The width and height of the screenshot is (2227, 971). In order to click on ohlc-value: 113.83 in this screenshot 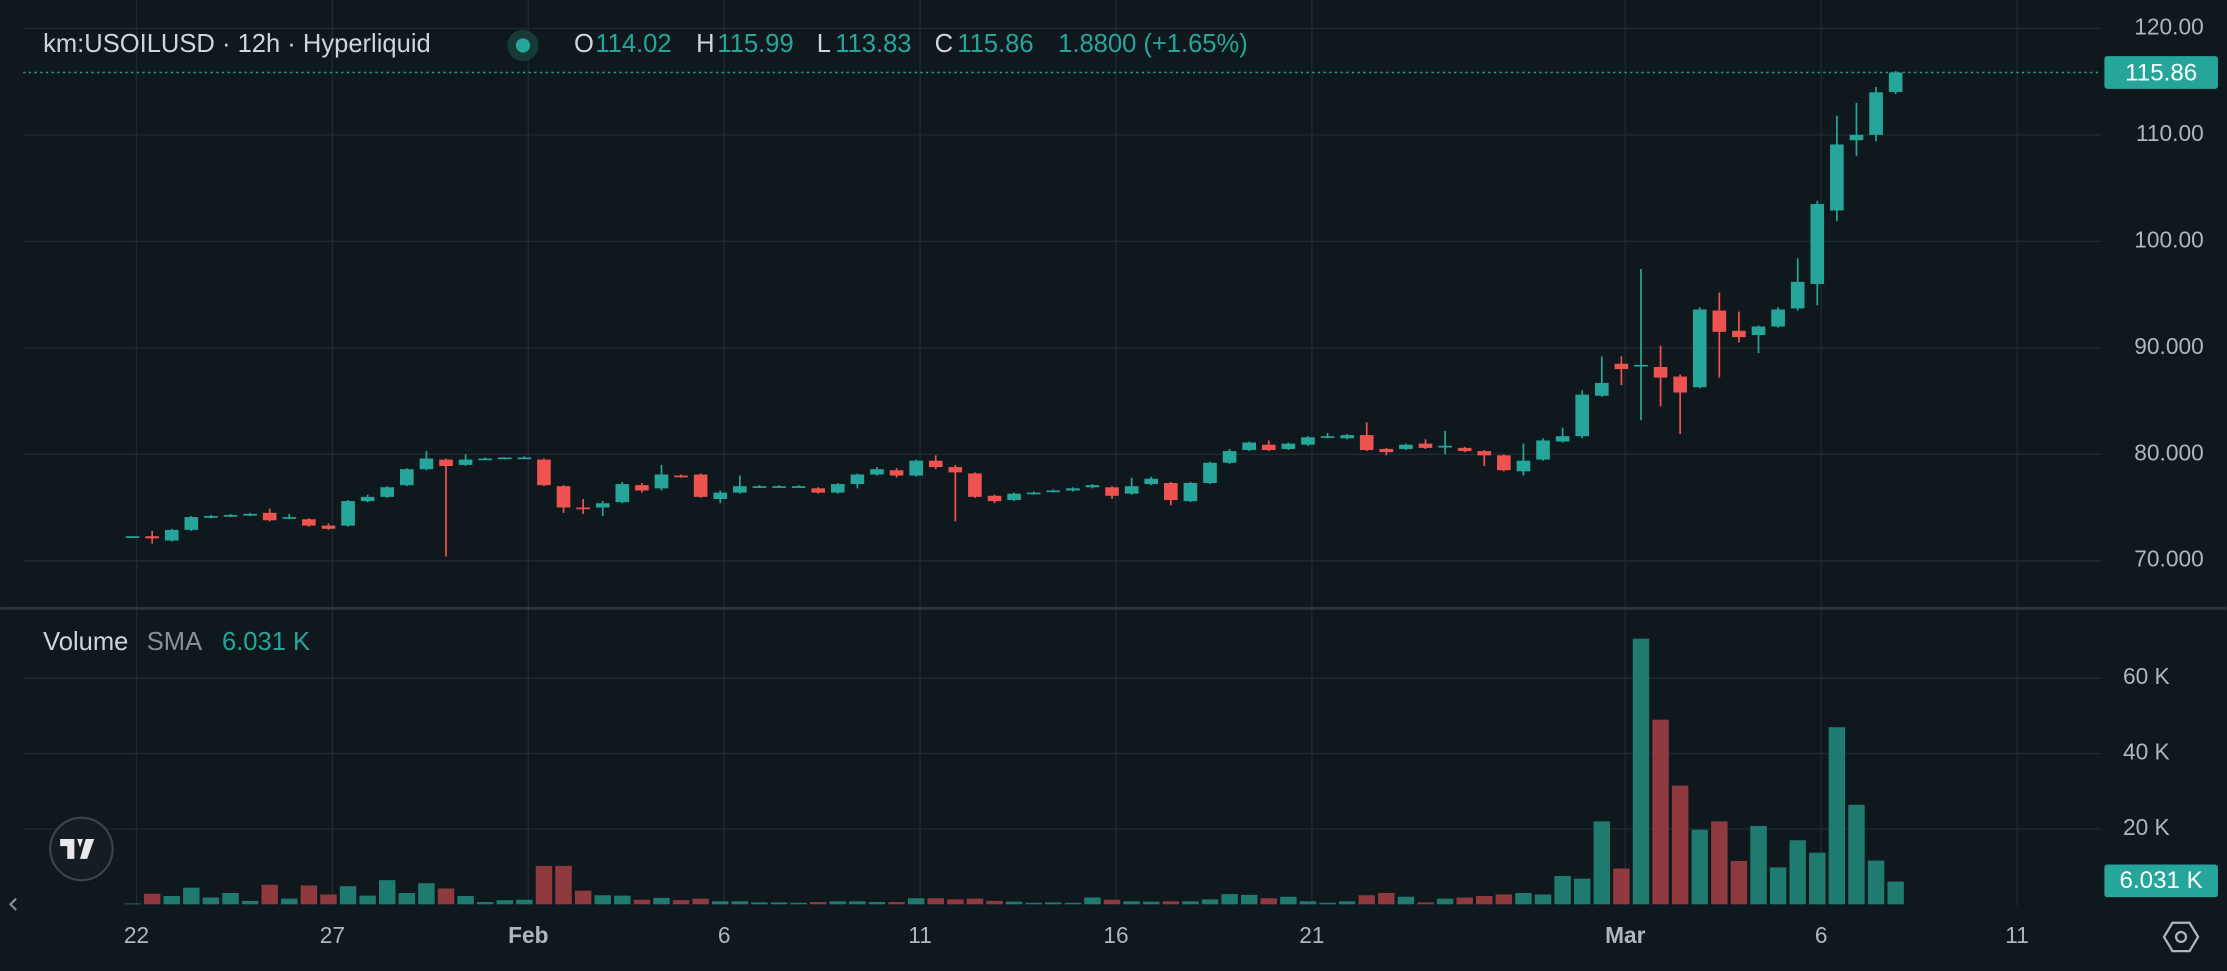, I will do `click(873, 44)`.